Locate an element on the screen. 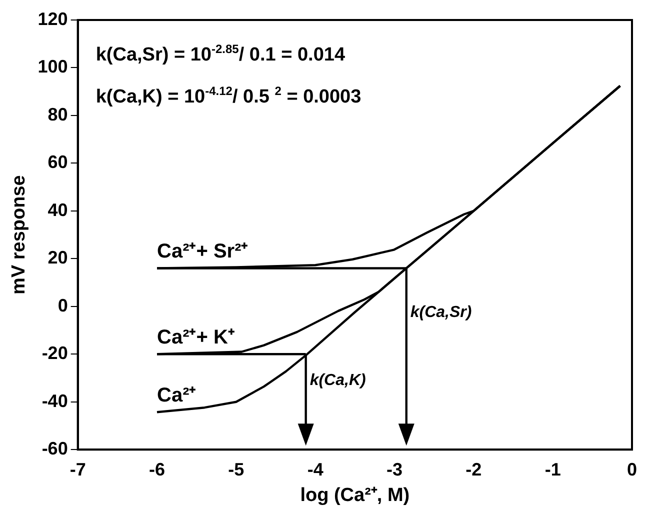  x-axis-title: log (Ca²⁺, M) is located at coordinates (355, 495).